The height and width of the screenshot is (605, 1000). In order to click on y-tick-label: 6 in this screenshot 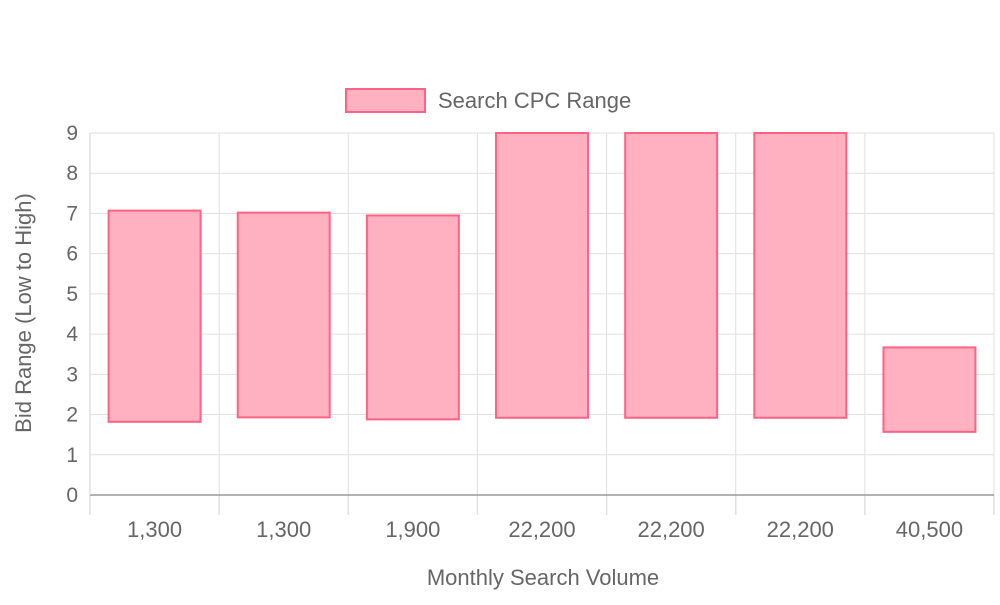, I will do `click(72, 254)`.